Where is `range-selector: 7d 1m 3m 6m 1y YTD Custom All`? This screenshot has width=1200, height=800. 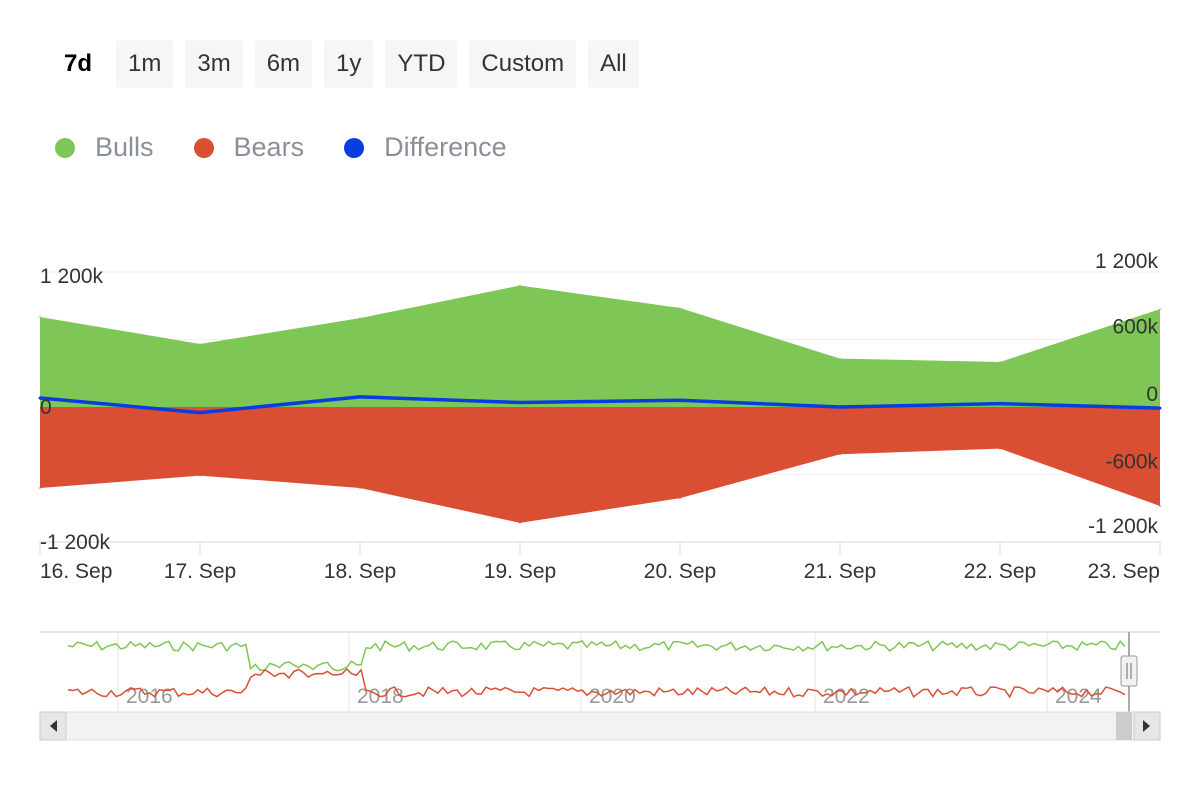 range-selector: 7d 1m 3m 6m 1y YTD Custom All is located at coordinates (345, 64).